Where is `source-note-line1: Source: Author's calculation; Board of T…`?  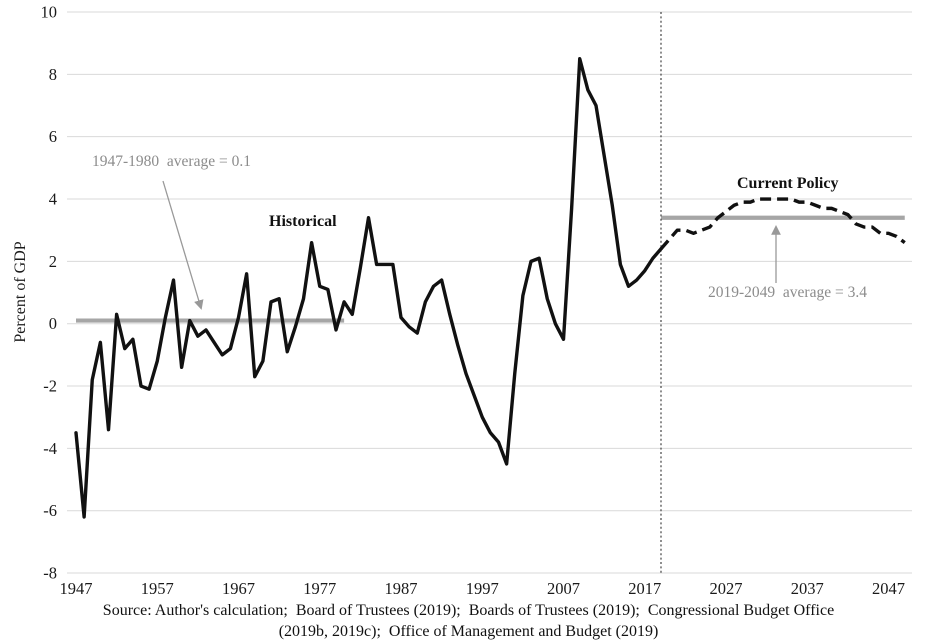
source-note-line1: Source: Author's calculation; Board of T… is located at coordinates (468, 610).